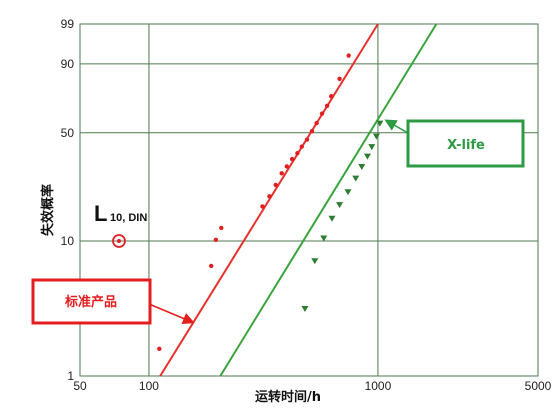 The image size is (553, 412). I want to click on x-tick-labels: 50 100 1000 5000, so click(312, 386).